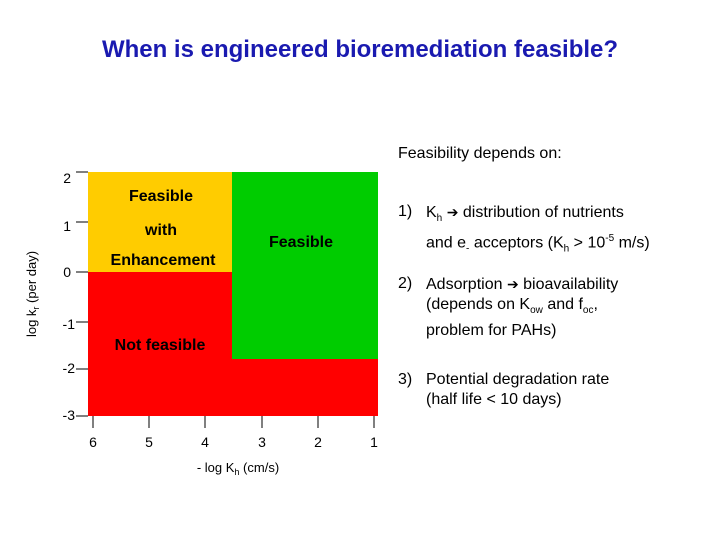 This screenshot has height=540, width=720. I want to click on region-label-not-feasible: Not feasible, so click(160, 345).